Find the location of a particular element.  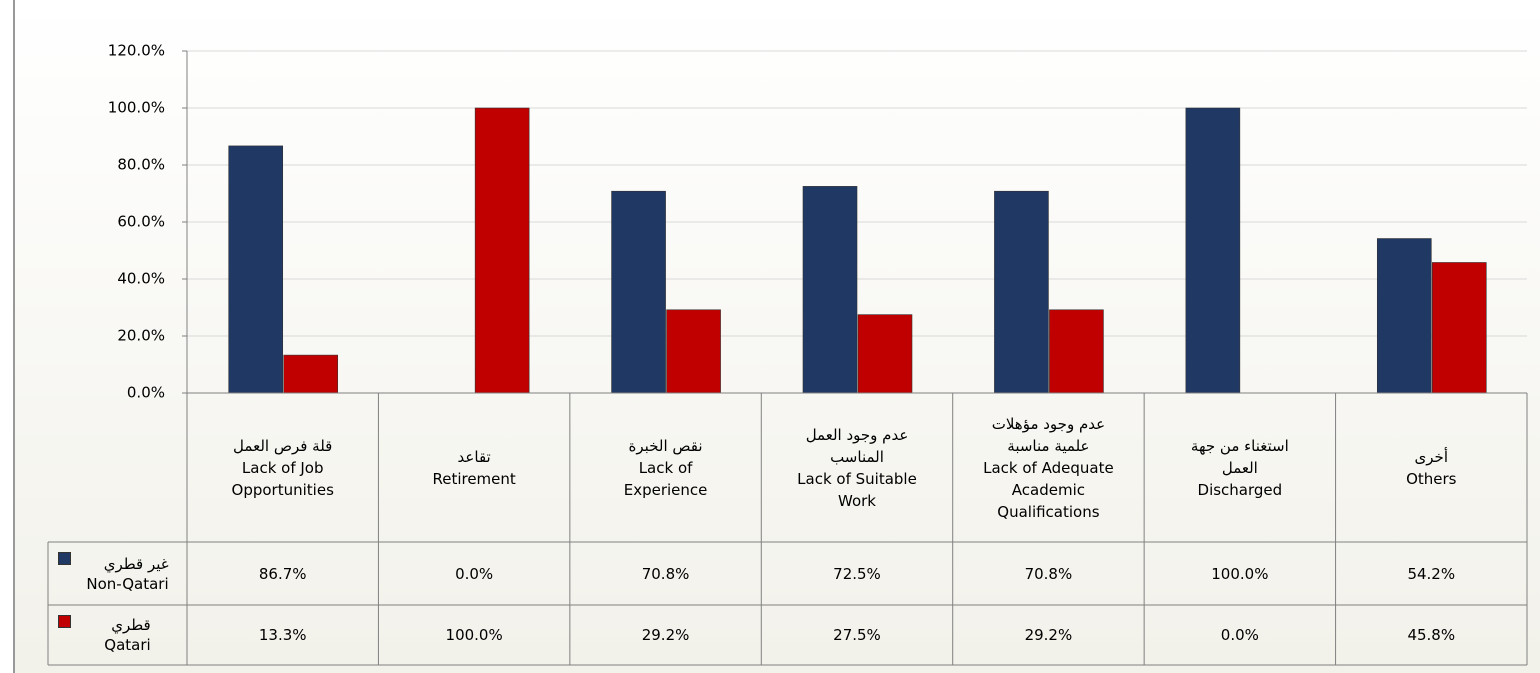

x-tick-label: استغناء من جهة العمل Discharged is located at coordinates (1239, 467).